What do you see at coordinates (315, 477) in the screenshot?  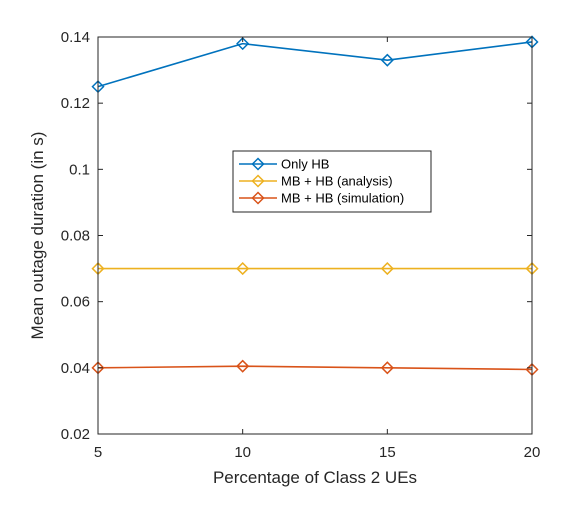 I see `x-axis-label: Percentage of Class 2 UEs` at bounding box center [315, 477].